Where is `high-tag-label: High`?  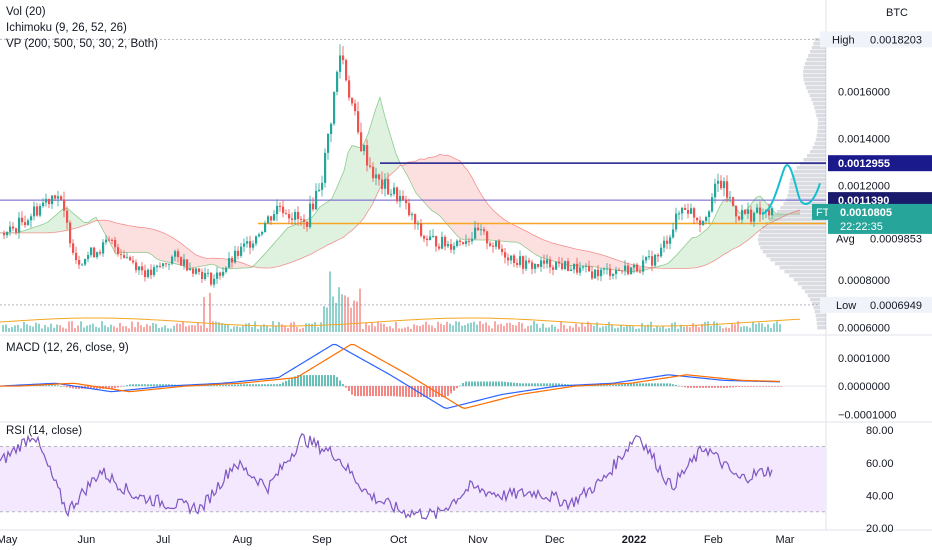 high-tag-label: High is located at coordinates (843, 40).